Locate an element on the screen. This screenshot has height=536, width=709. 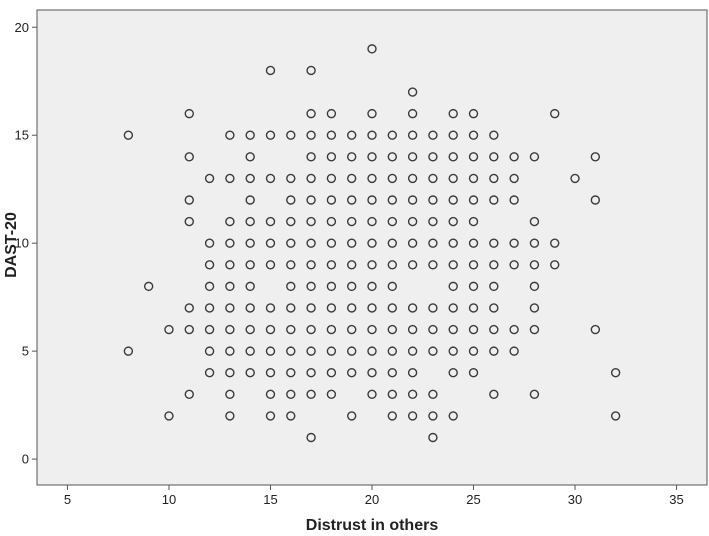
x-tick-label: 20 is located at coordinates (372, 499).